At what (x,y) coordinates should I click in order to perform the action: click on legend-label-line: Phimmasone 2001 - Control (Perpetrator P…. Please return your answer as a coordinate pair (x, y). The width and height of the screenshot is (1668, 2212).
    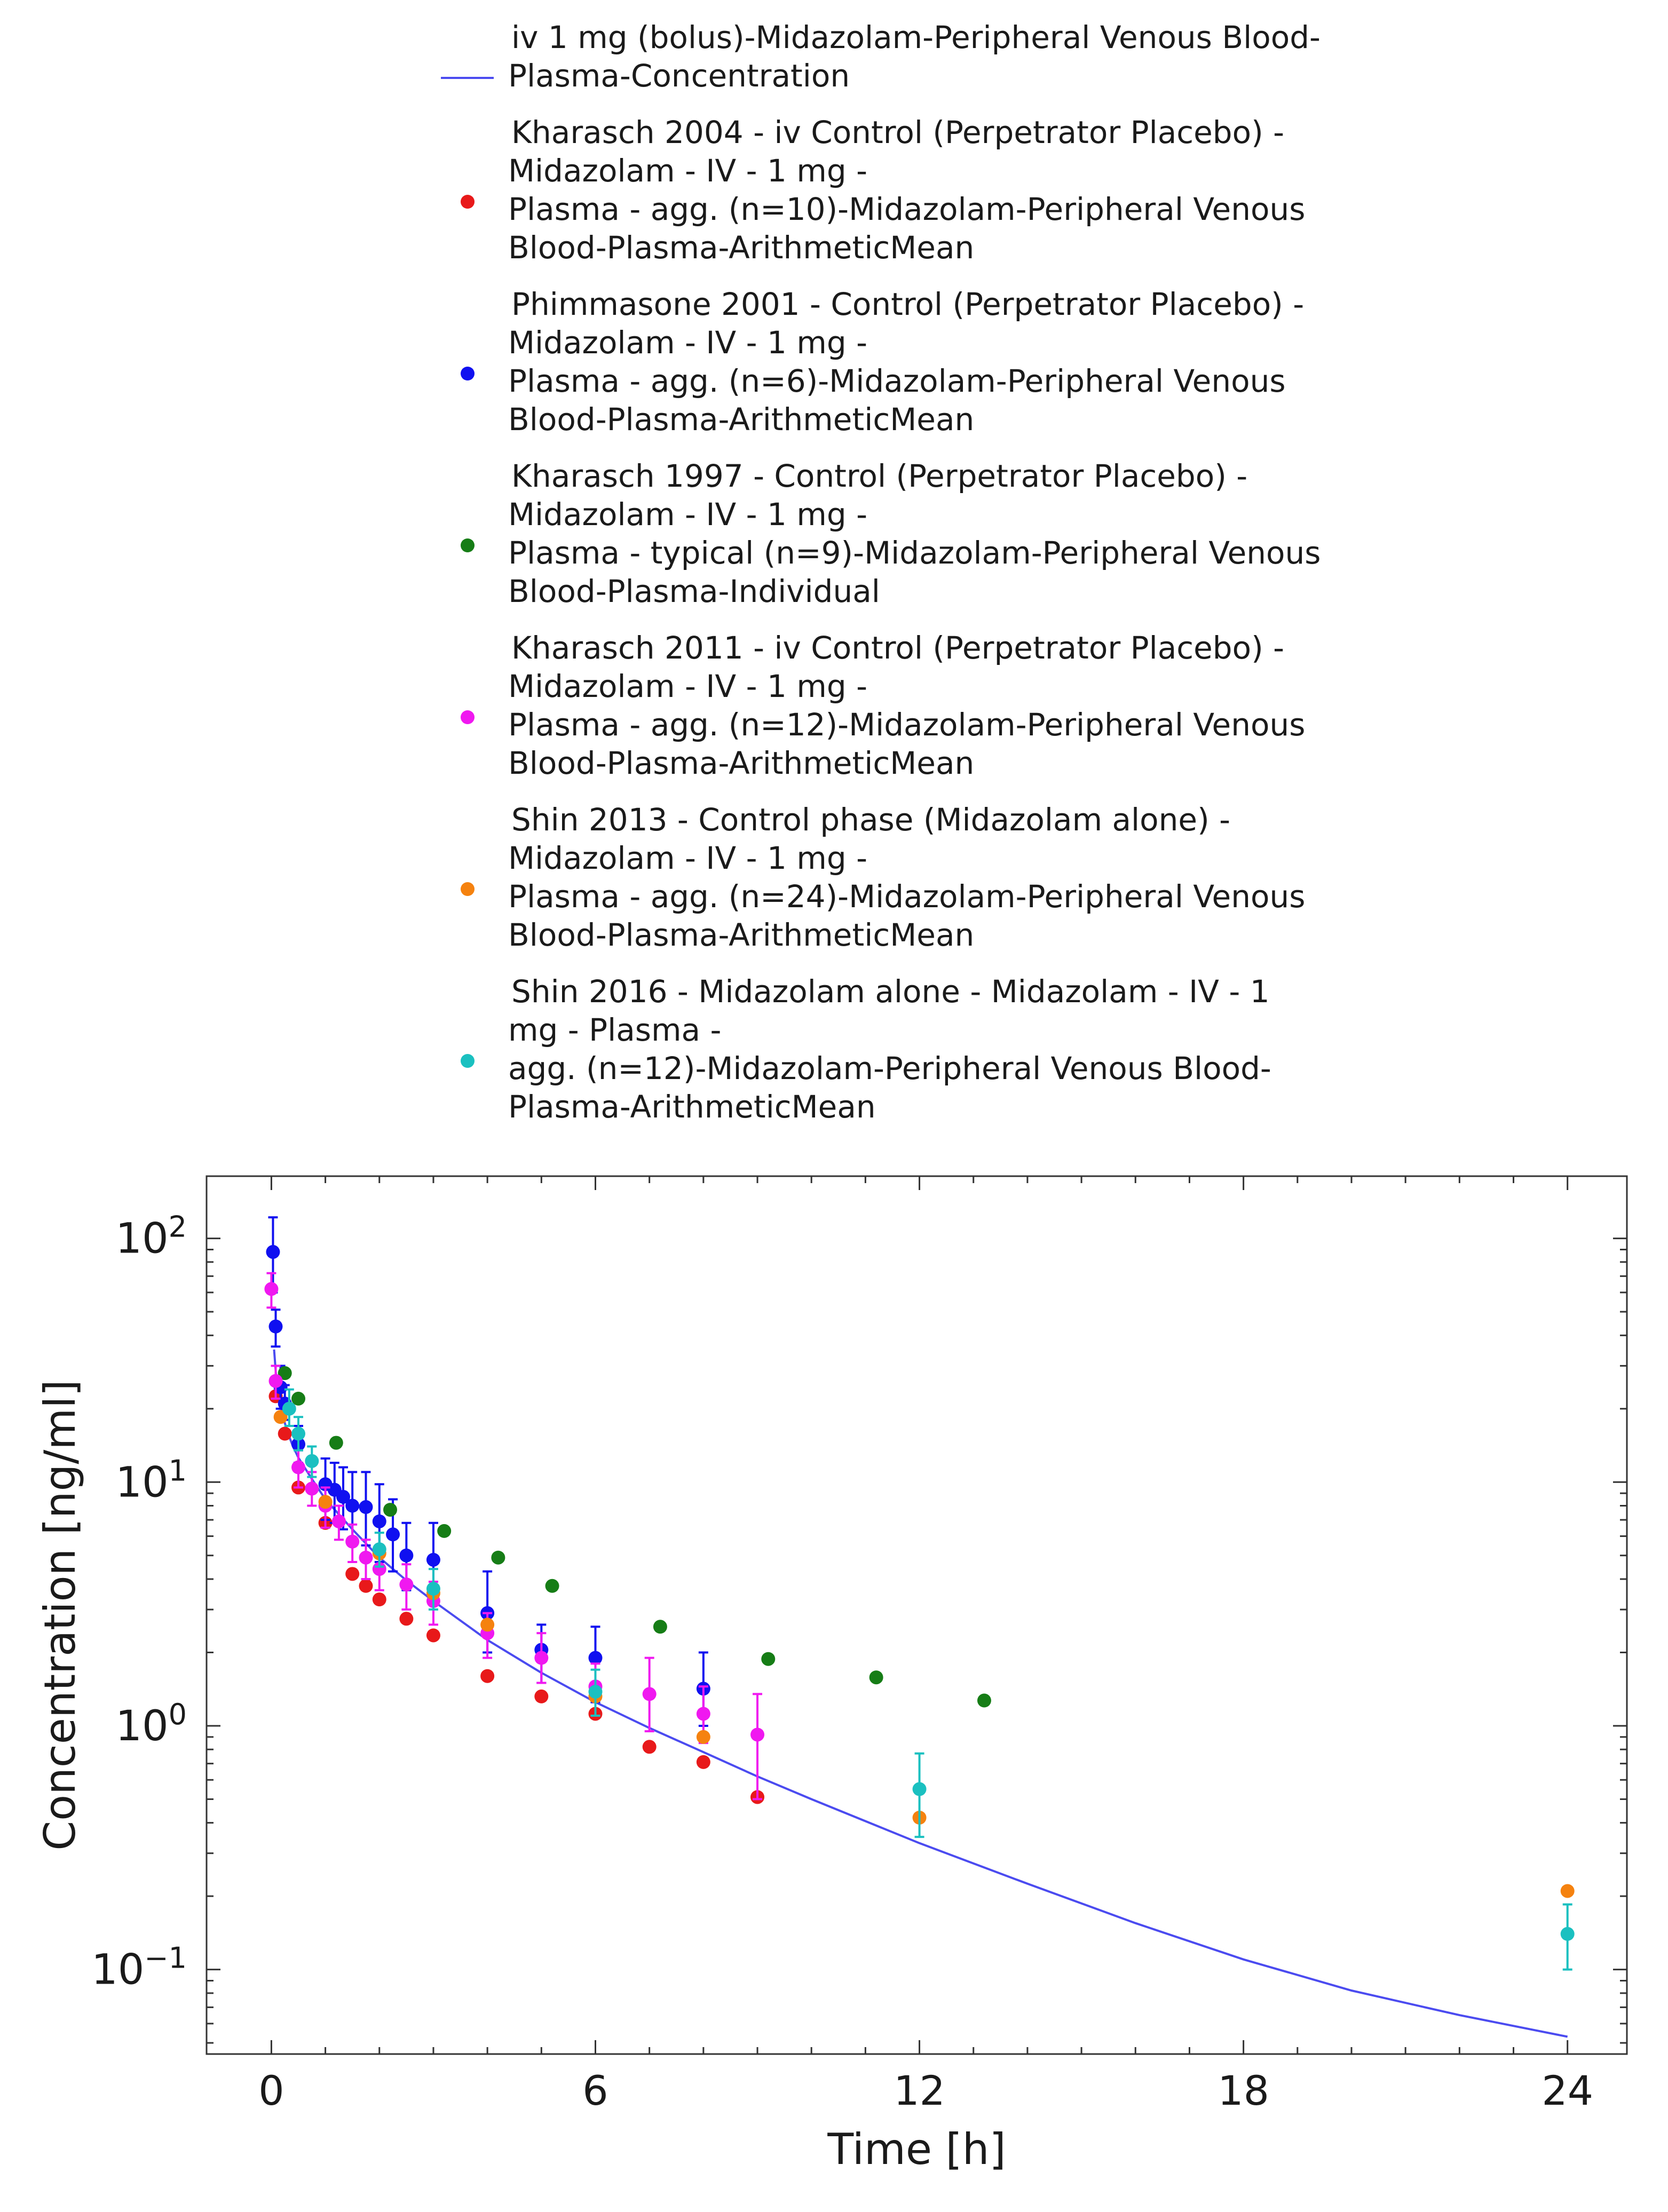
    Looking at the image, I should click on (907, 304).